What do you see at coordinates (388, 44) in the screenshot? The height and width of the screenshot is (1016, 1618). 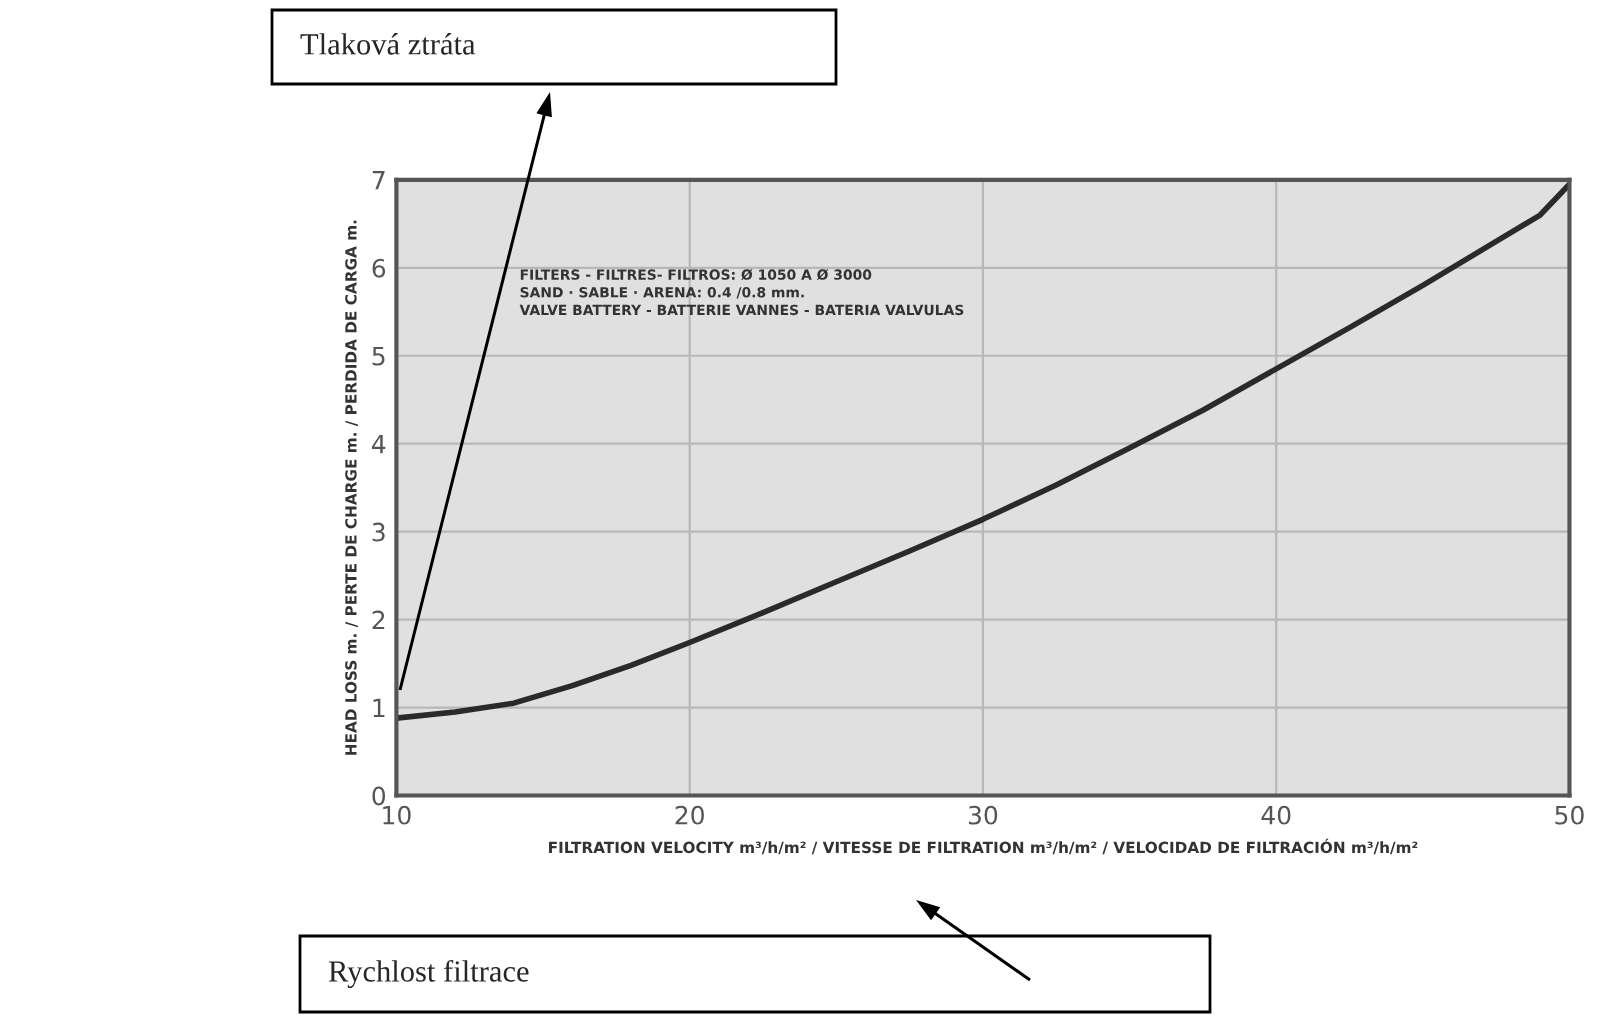 I see `text: Tlaková ztráta` at bounding box center [388, 44].